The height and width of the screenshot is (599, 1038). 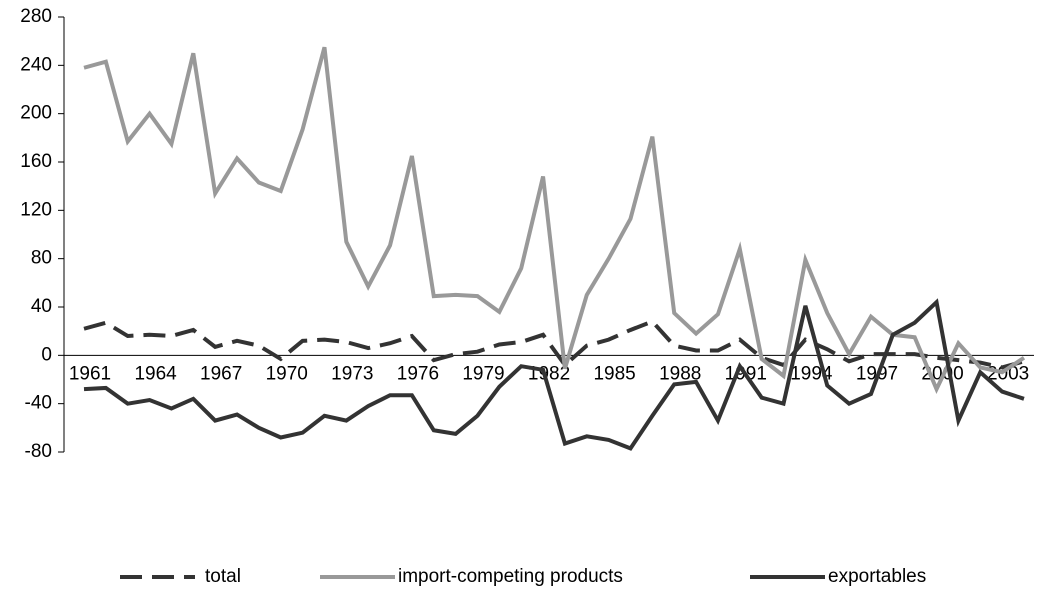 What do you see at coordinates (36, 16) in the screenshot?
I see `y-tick-label: 280` at bounding box center [36, 16].